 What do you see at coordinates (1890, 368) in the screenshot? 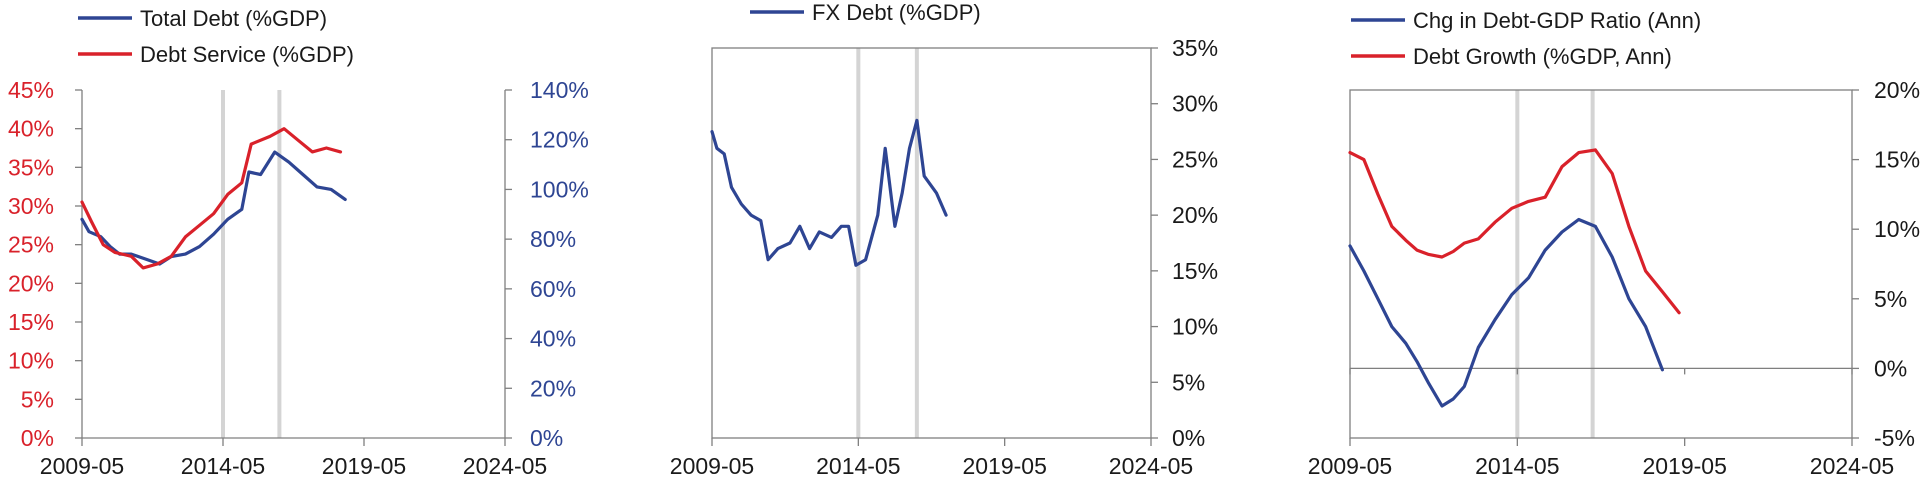
I see `chart3-y-right-tick-label: 0%` at bounding box center [1890, 368].